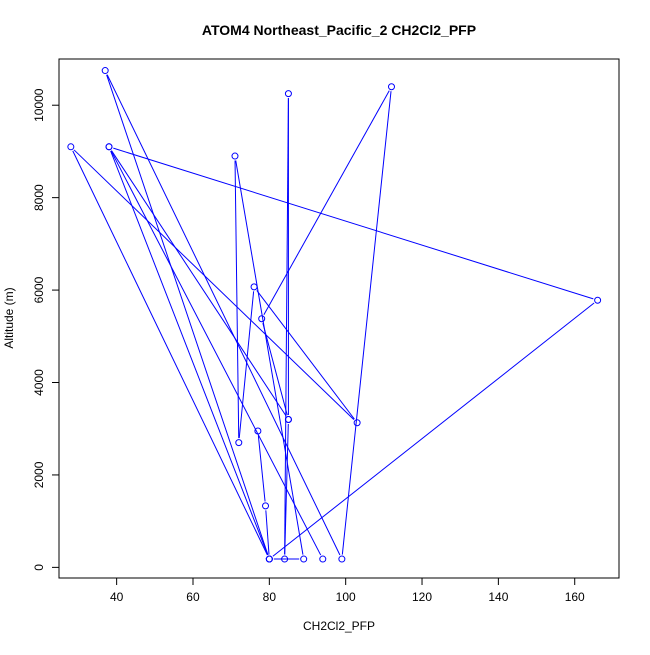 The height and width of the screenshot is (655, 650). What do you see at coordinates (575, 597) in the screenshot?
I see `x-tick-label: 160` at bounding box center [575, 597].